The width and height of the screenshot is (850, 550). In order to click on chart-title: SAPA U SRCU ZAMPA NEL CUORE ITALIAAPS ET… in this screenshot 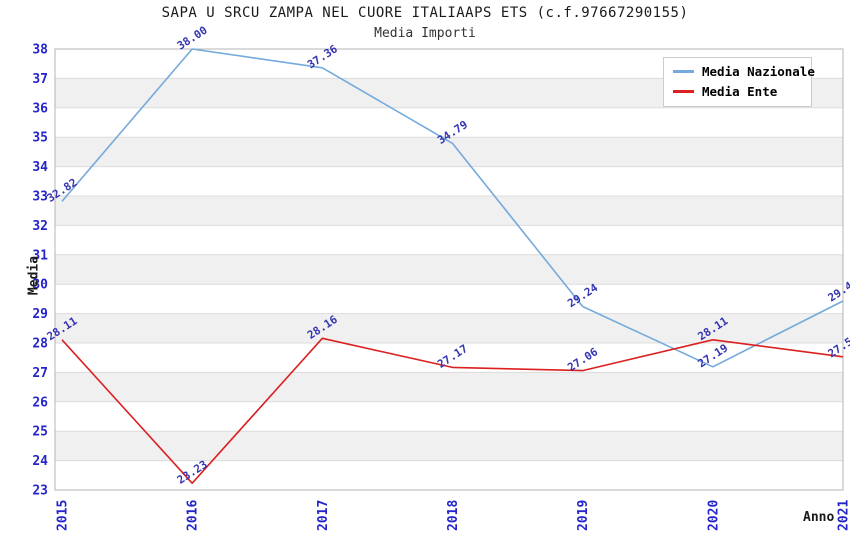, I will do `click(425, 13)`.